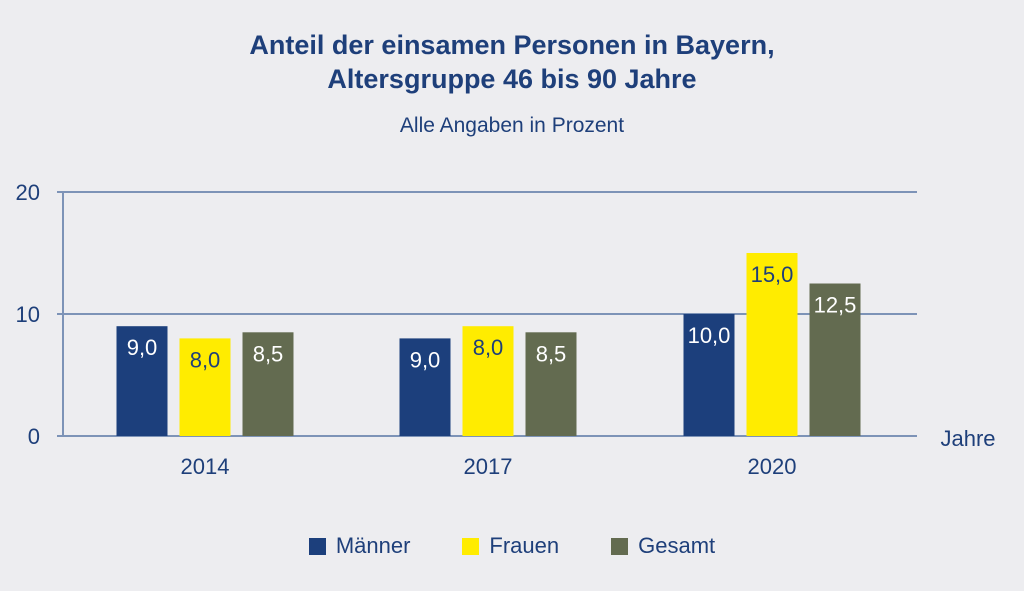  Describe the element at coordinates (512, 79) in the screenshot. I see `chart-title-line2: Altersgruppe 46 bis 90 Jahre` at that location.